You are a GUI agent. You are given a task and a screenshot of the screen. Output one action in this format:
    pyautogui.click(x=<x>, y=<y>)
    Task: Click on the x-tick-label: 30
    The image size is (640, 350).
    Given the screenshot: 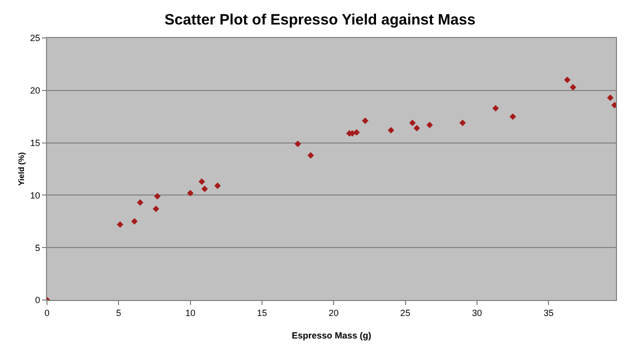 What is the action you would take?
    pyautogui.click(x=477, y=313)
    